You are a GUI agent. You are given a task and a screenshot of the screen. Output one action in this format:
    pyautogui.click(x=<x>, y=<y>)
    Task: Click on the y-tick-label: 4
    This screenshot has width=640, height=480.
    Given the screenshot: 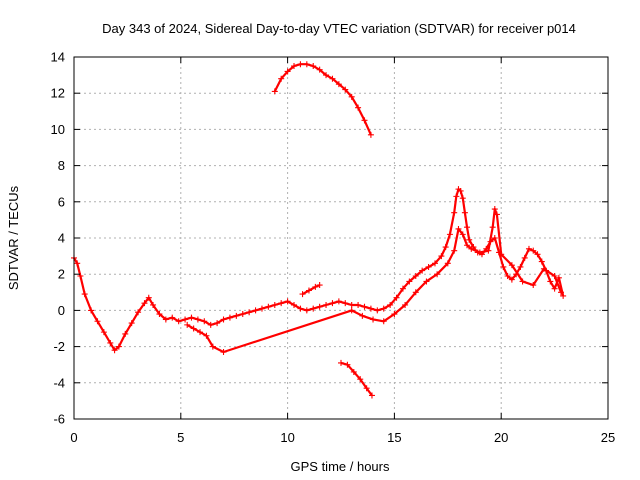 What is the action you would take?
    pyautogui.click(x=61, y=238)
    